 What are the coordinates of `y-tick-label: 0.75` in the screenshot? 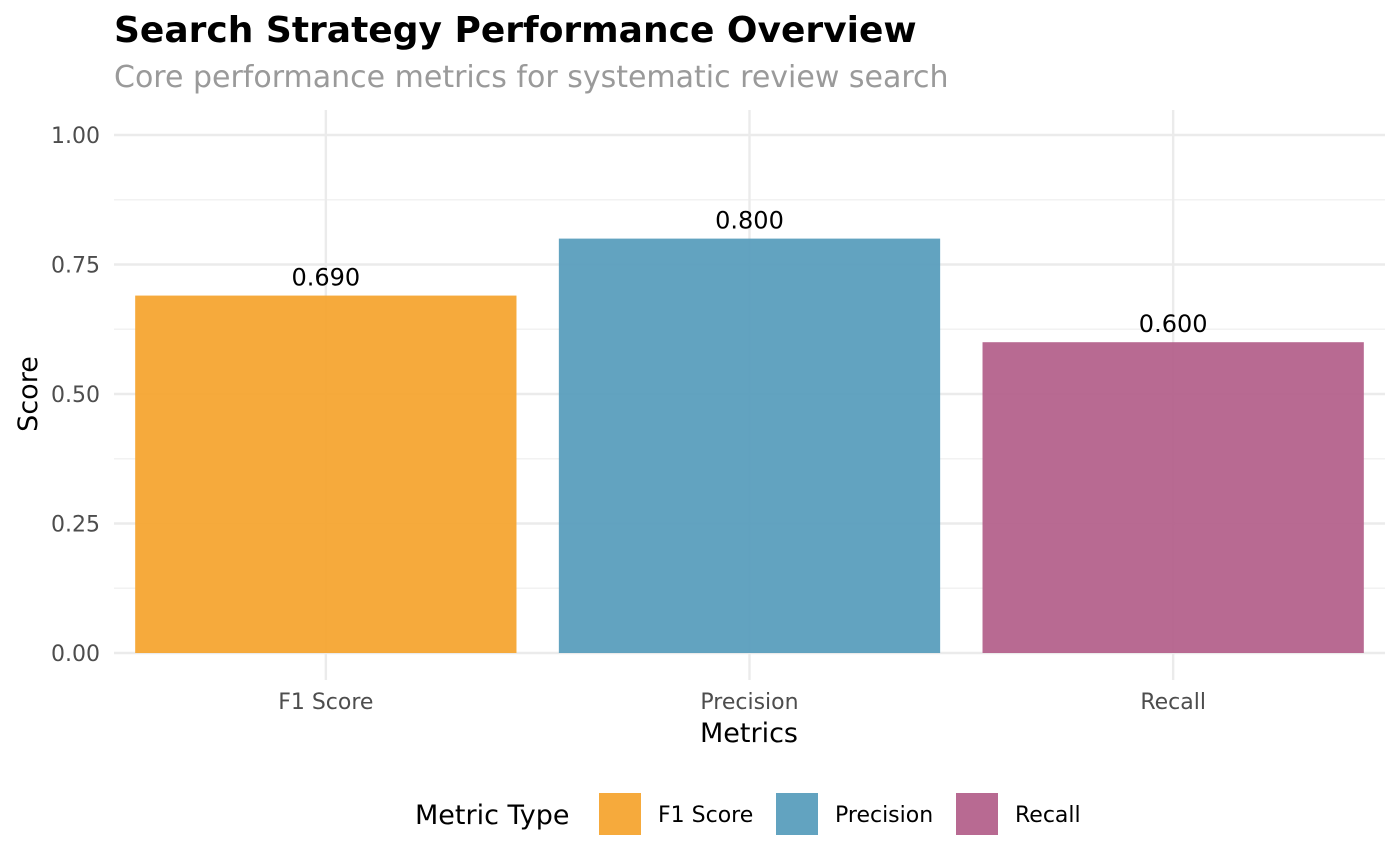 It's located at (75, 266).